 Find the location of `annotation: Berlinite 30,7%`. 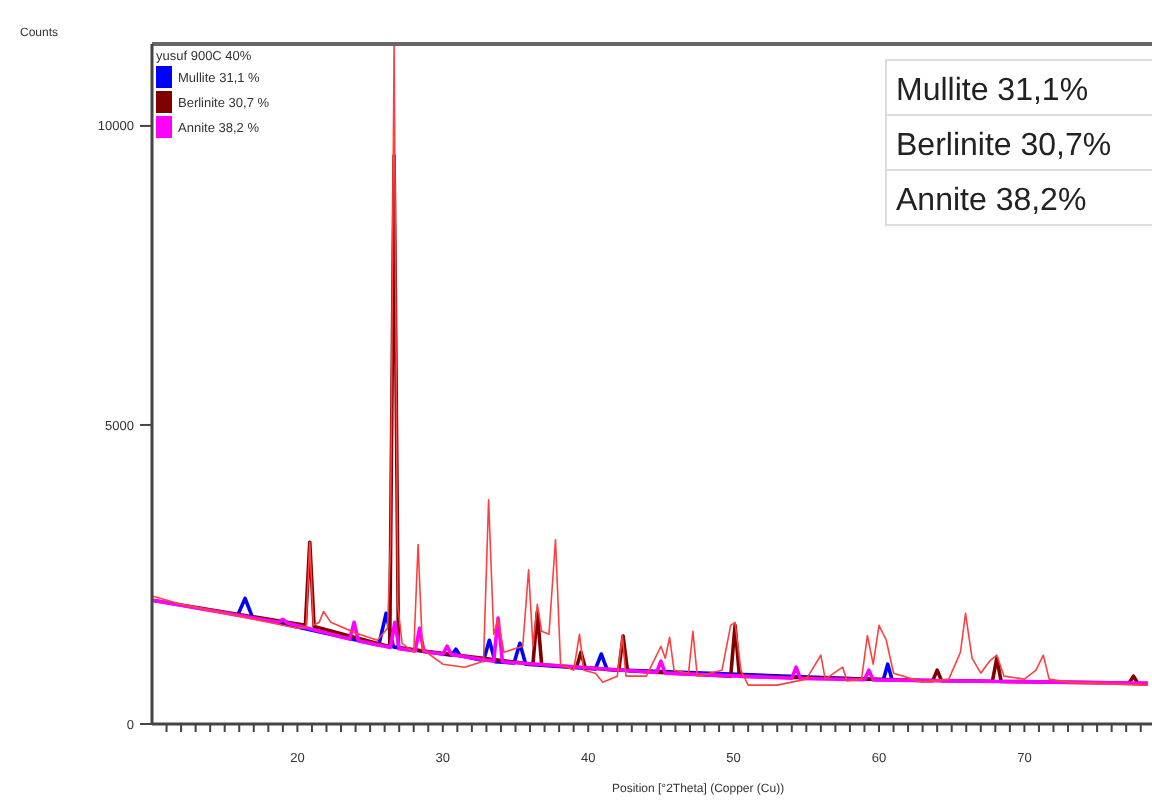

annotation: Berlinite 30,7% is located at coordinates (1004, 146).